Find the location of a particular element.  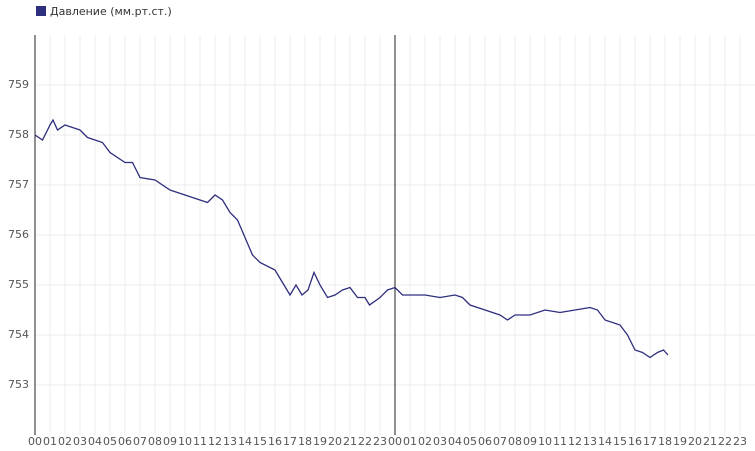

y-tick-label: 755 is located at coordinates (18, 284).